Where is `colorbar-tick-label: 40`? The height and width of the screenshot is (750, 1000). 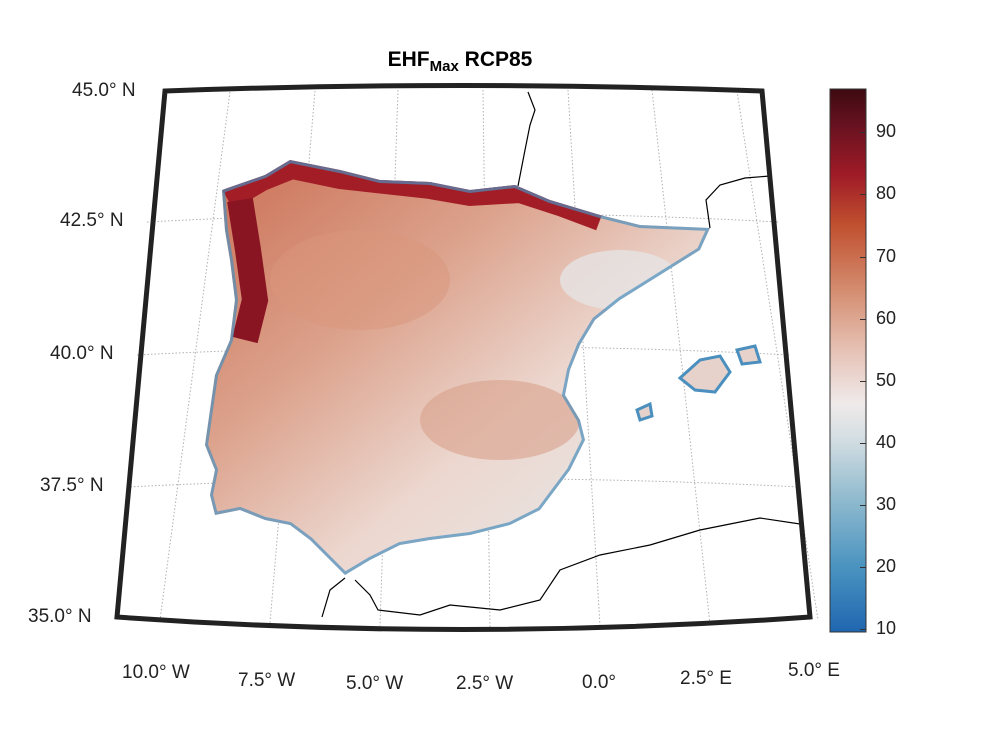 colorbar-tick-label: 40 is located at coordinates (886, 441).